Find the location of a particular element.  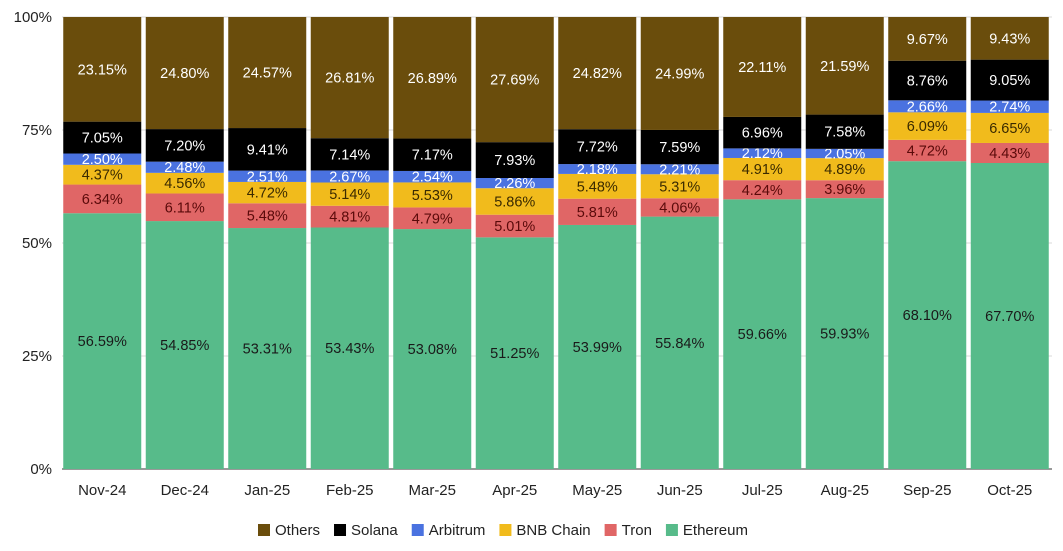

bar-stack: 53.08% 4.79% 5.53% 2.54% 7.17% 26.89% is located at coordinates (432, 243).